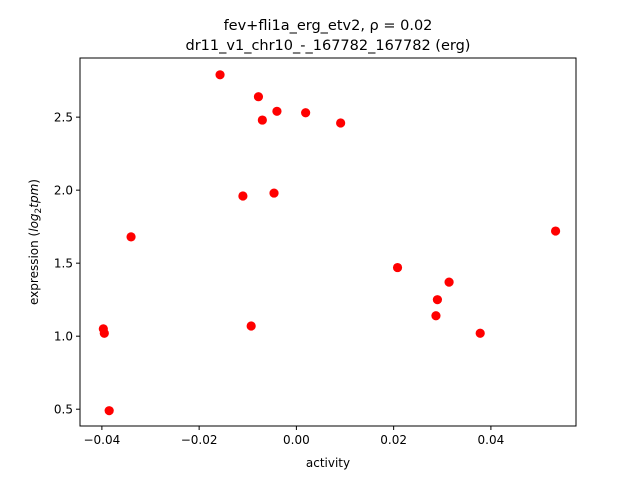  I want to click on y-axis-ticks: 0.5 1.0 1.5 2.0 2.5, so click(67, 264).